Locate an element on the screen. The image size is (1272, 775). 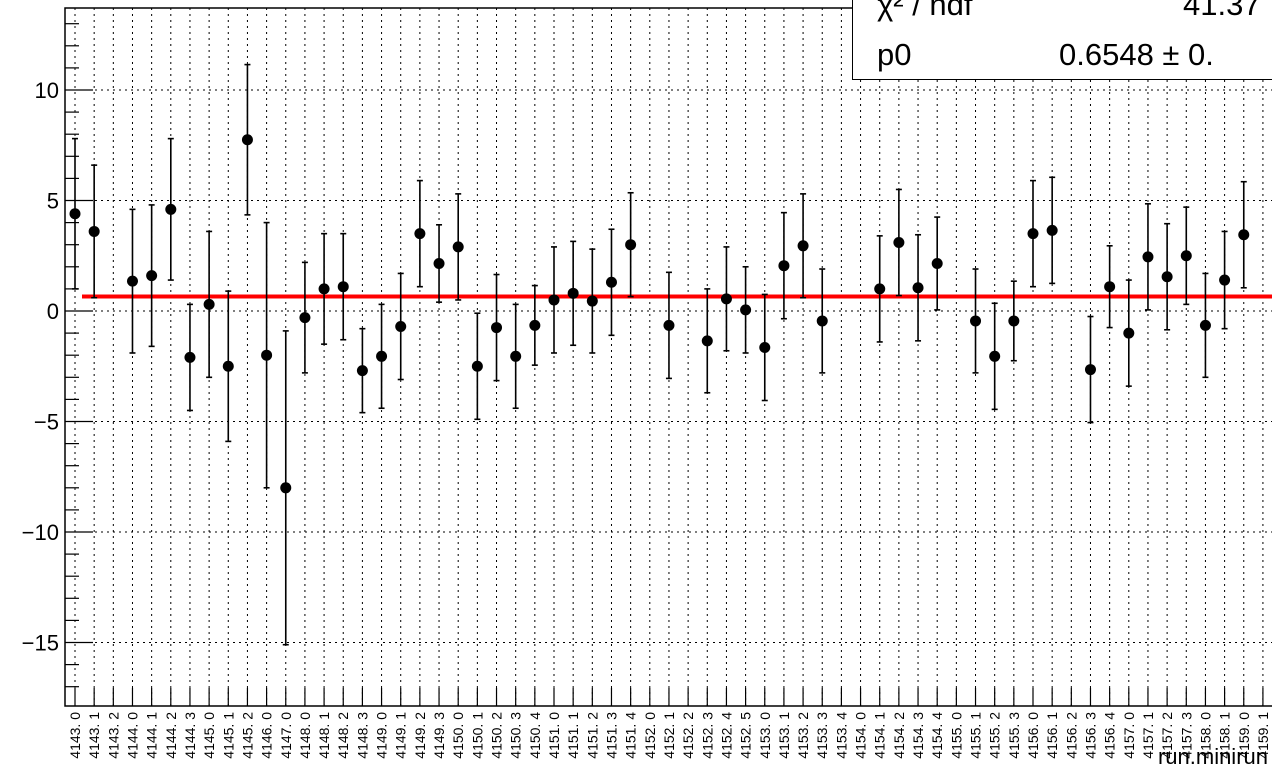
x-tick-label: 4146. 0 is located at coordinates (267, 735).